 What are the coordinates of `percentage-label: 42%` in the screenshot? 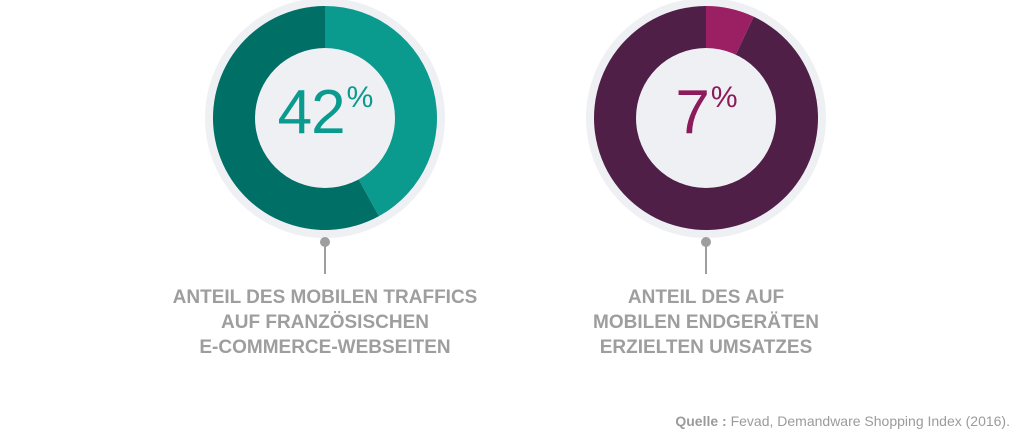 It's located at (325, 113).